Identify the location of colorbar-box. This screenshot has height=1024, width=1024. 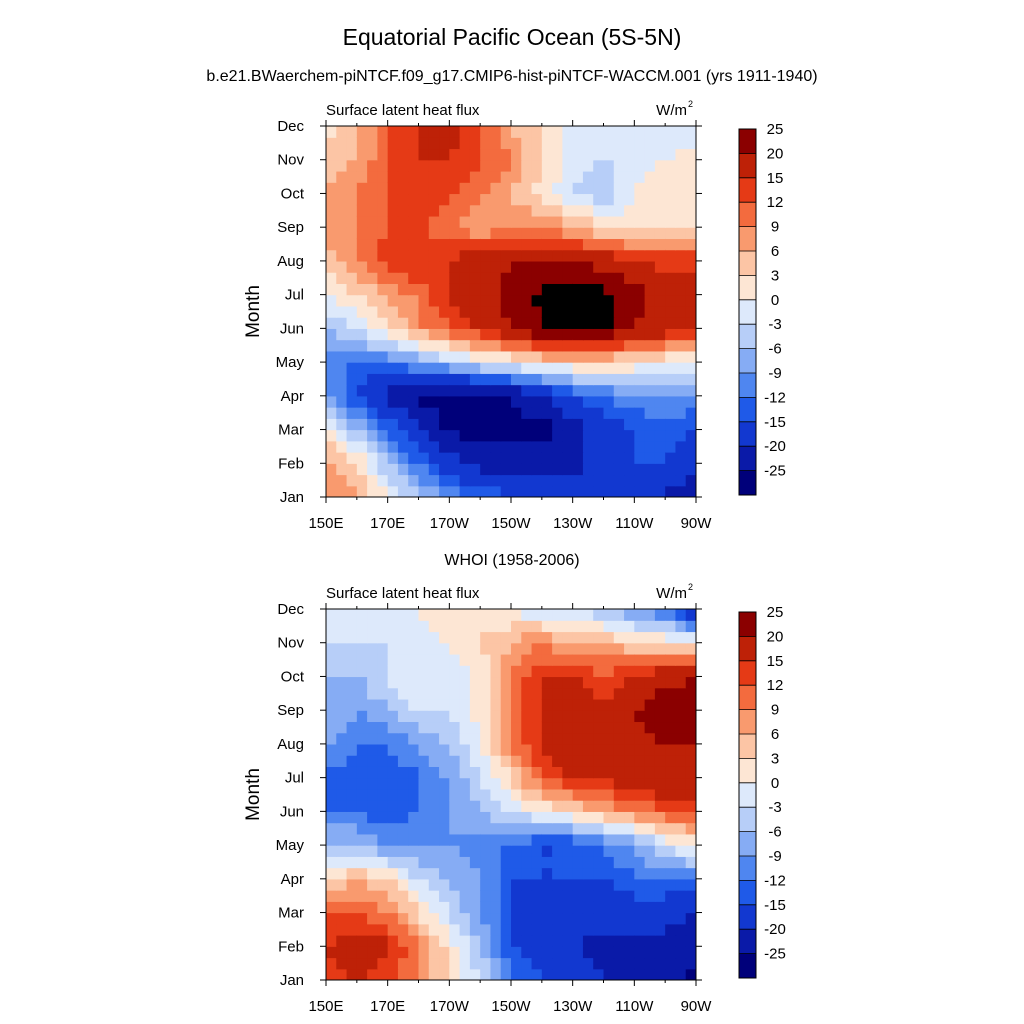
(747, 166).